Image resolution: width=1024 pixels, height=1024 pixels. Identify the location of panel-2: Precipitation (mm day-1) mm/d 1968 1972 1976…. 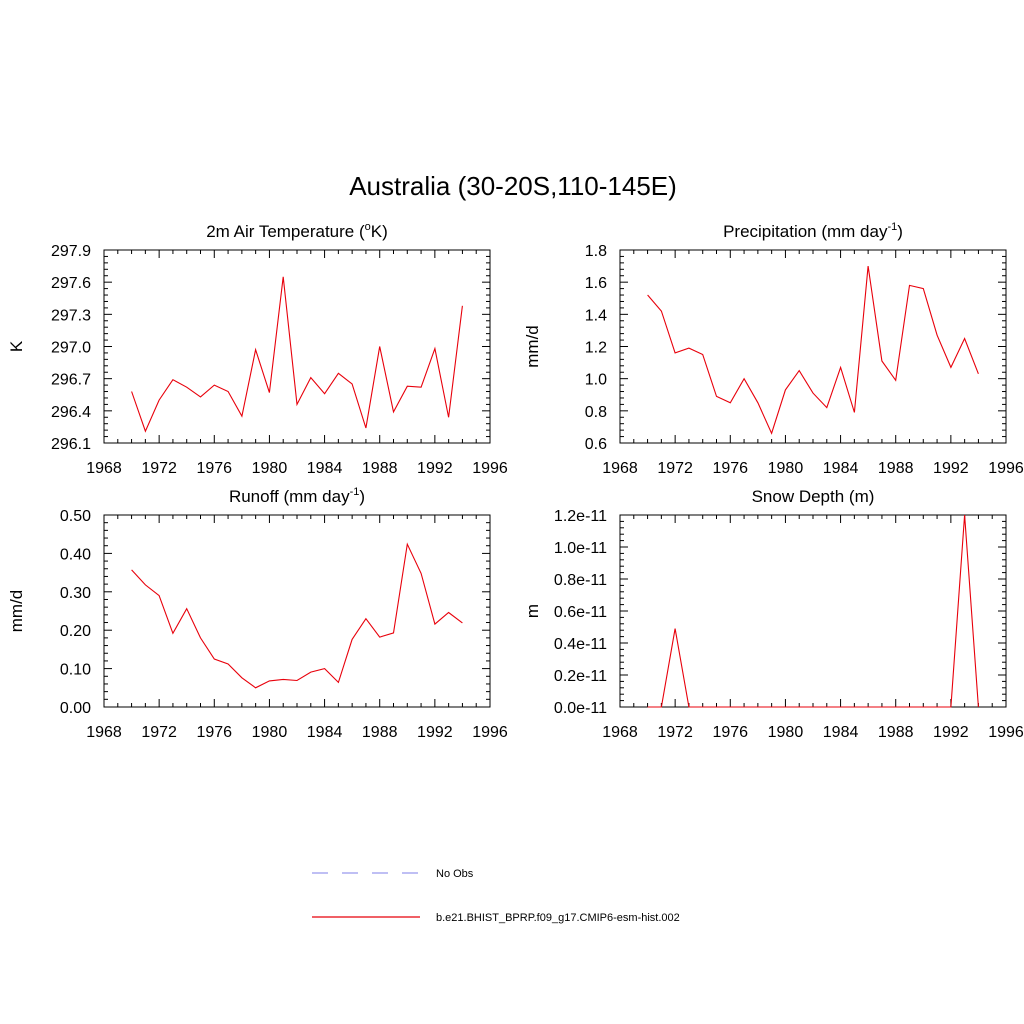
(773, 349).